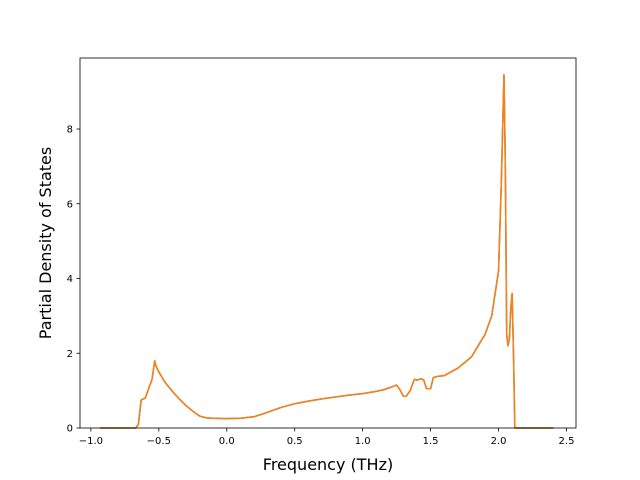 The image size is (640, 480). What do you see at coordinates (73, 280) in the screenshot?
I see `y-axis-ticks: 0 2 4 6 8` at bounding box center [73, 280].